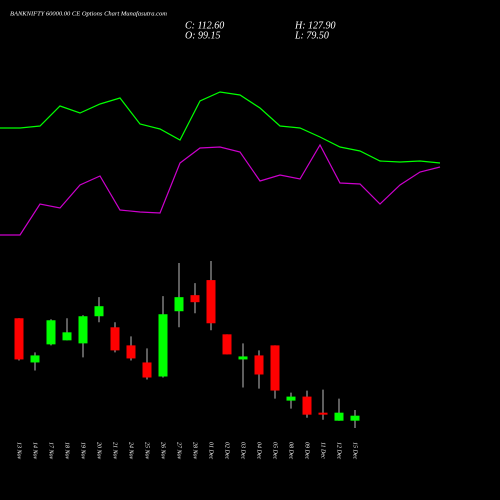 This screenshot has height=500, width=500. Describe the element at coordinates (195, 451) in the screenshot. I see `x-tick-label: 28 Nov` at that location.